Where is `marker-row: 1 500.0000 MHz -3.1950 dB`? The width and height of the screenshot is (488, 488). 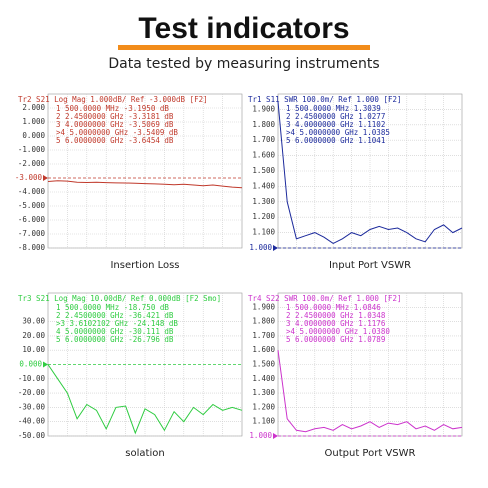
marker-row: 1 500.0000 MHz -3.1950 dB is located at coordinates (112, 108).